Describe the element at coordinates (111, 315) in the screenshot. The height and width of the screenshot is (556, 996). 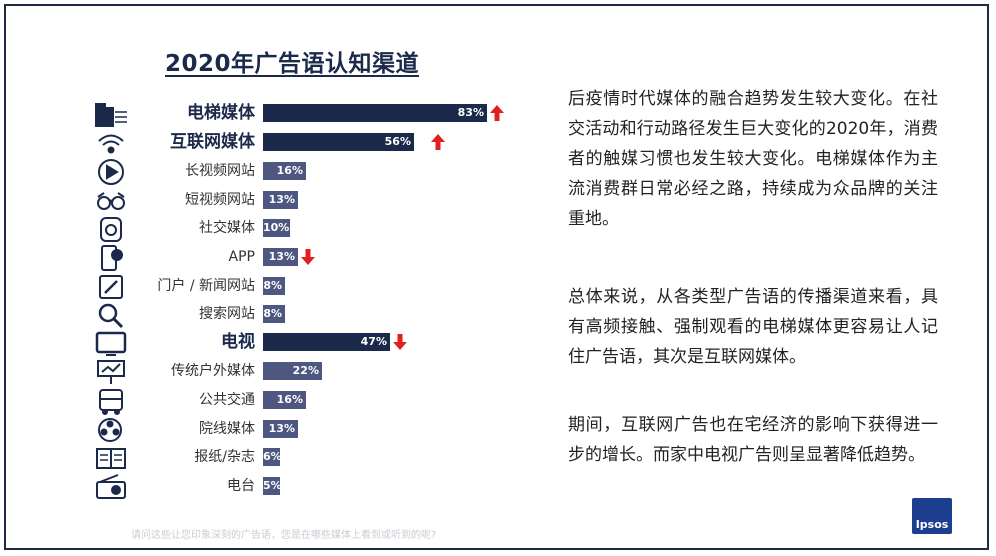
I see `search-icon` at that location.